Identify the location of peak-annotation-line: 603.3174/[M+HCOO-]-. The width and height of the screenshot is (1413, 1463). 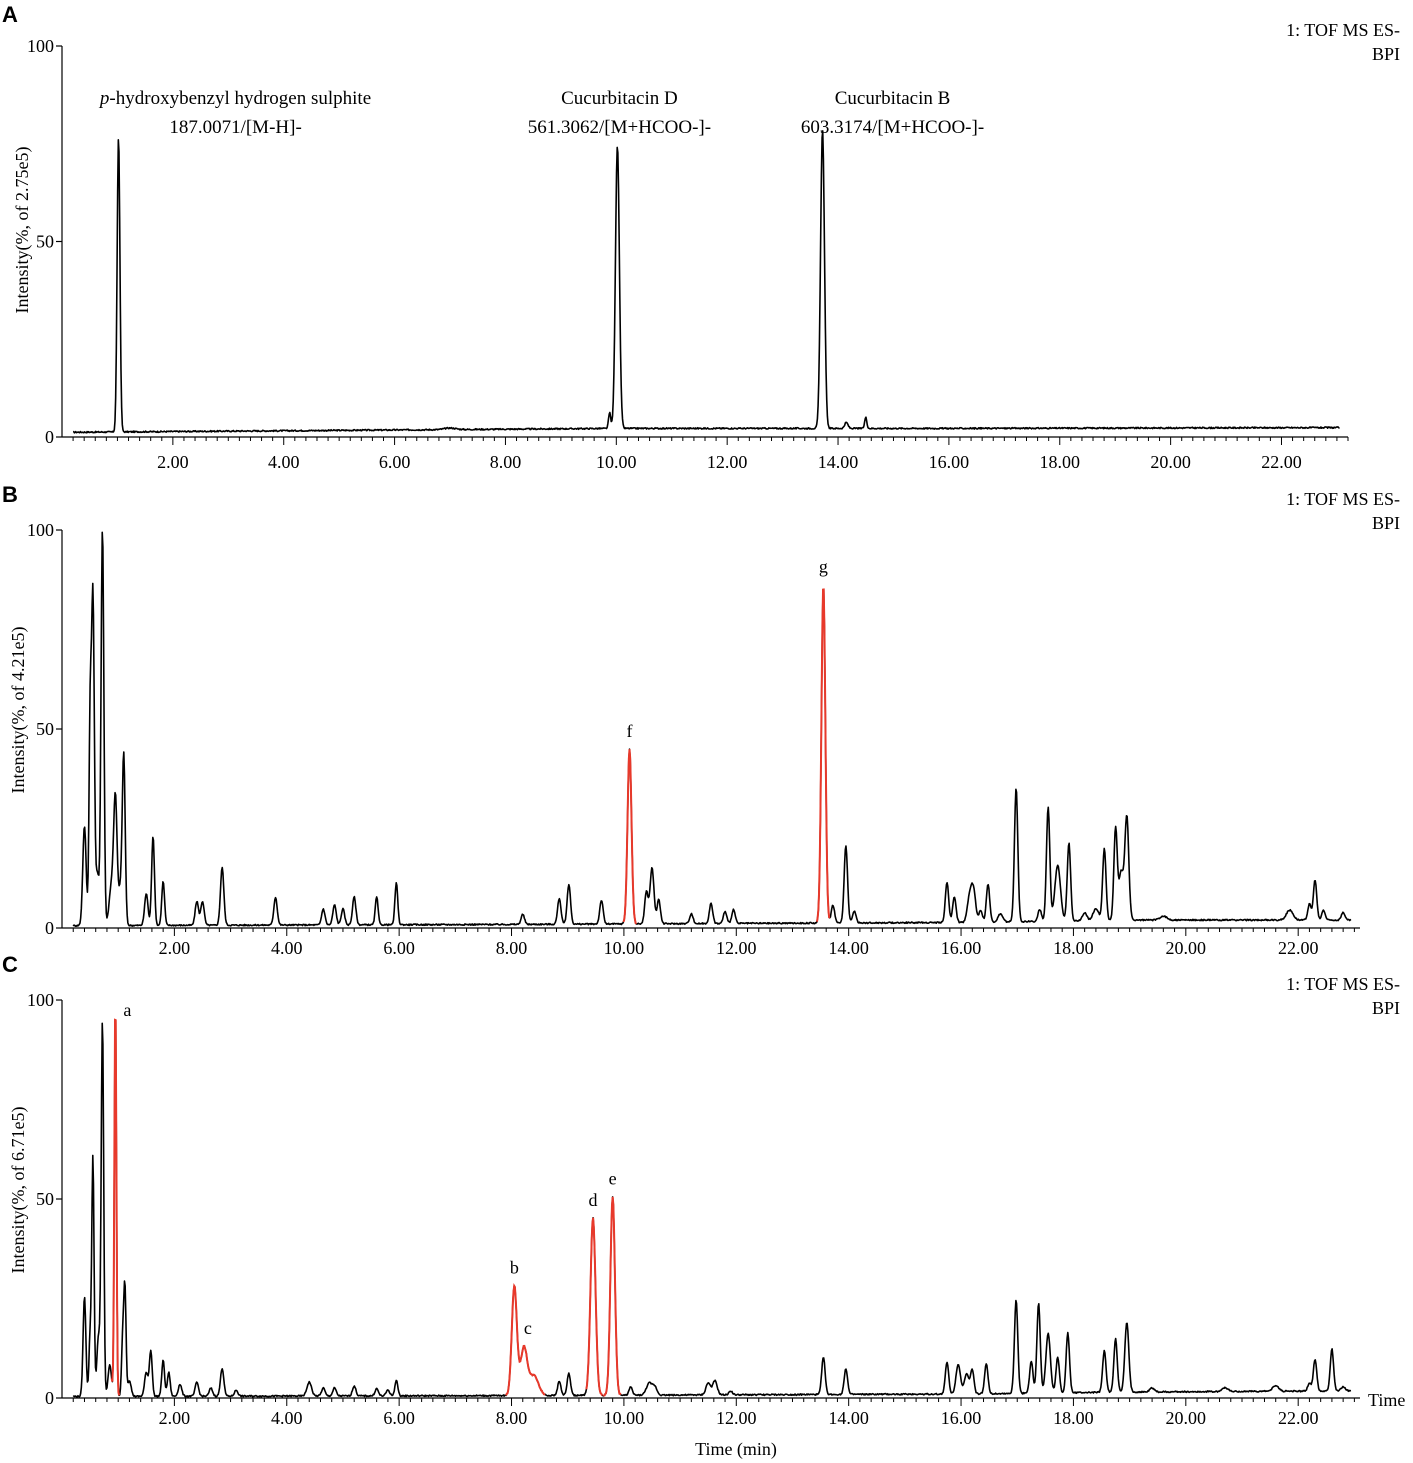
(892, 127).